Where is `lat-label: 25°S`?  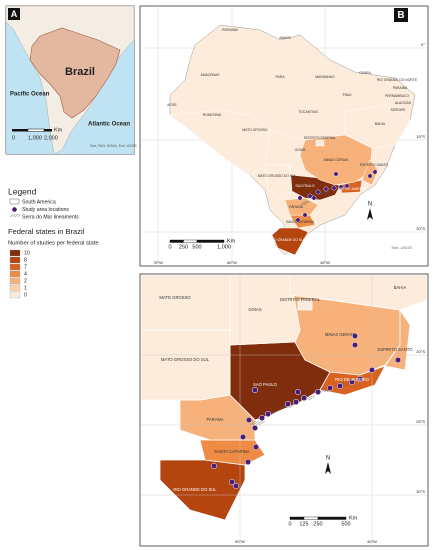
lat-label: 25°S is located at coordinates (420, 421).